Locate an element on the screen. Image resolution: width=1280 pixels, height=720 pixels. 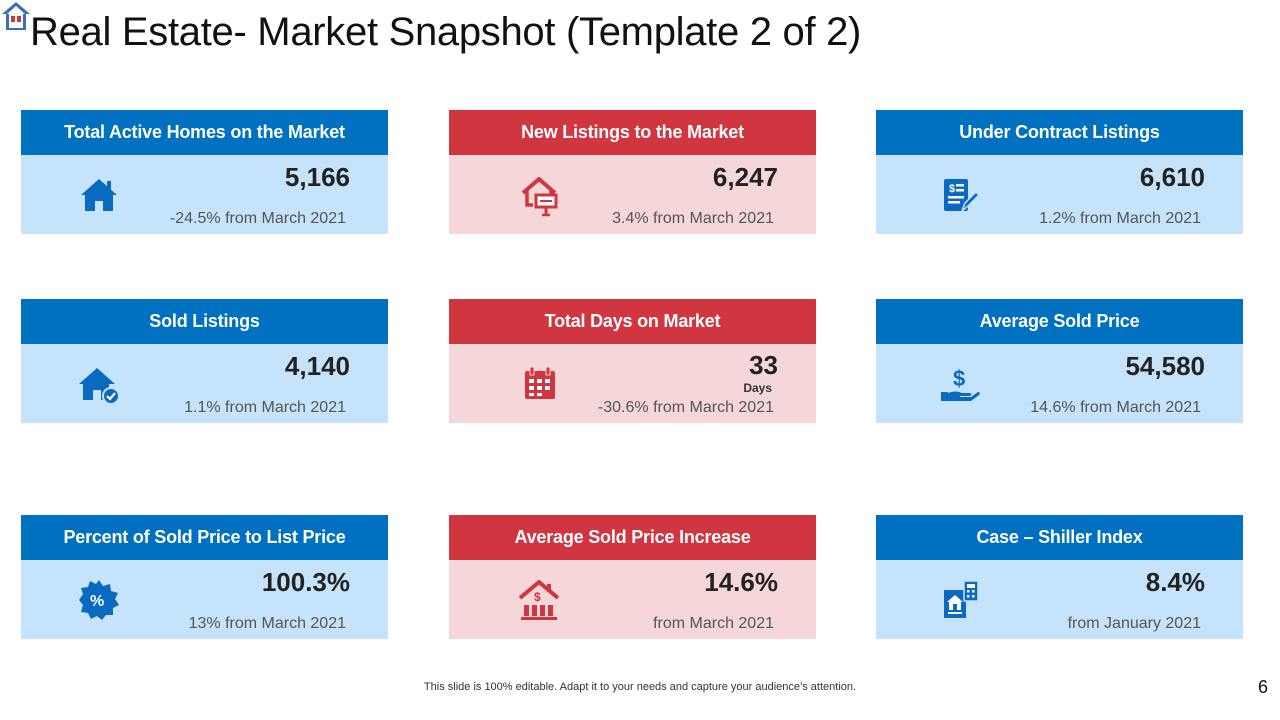
card-change: 14.6% from March 2021 is located at coordinates (1115, 407).